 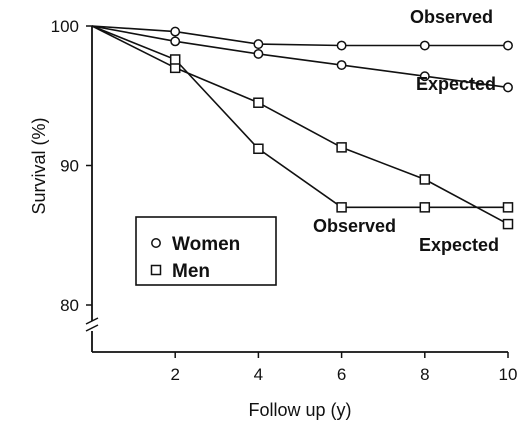 I want to click on x-tick-label: 8, so click(x=424, y=374).